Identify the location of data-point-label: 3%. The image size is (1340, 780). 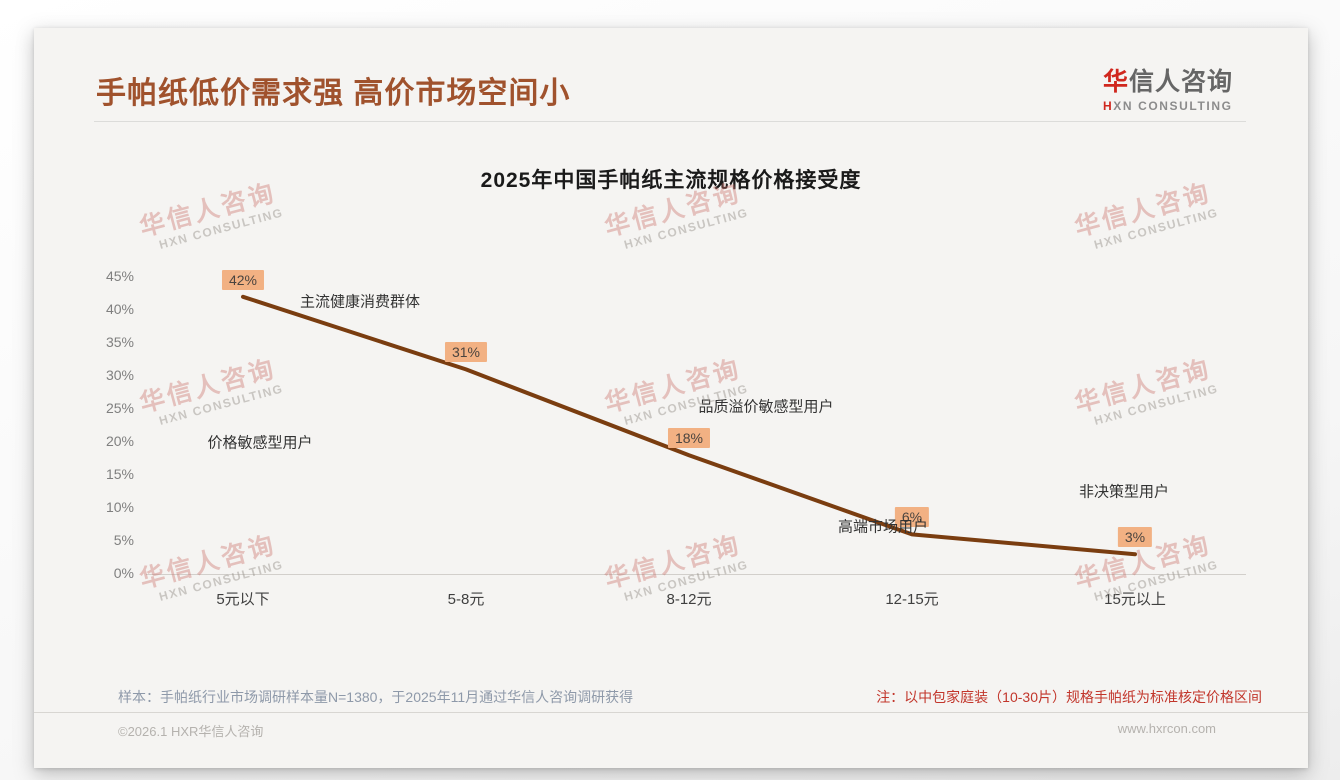
(1135, 537).